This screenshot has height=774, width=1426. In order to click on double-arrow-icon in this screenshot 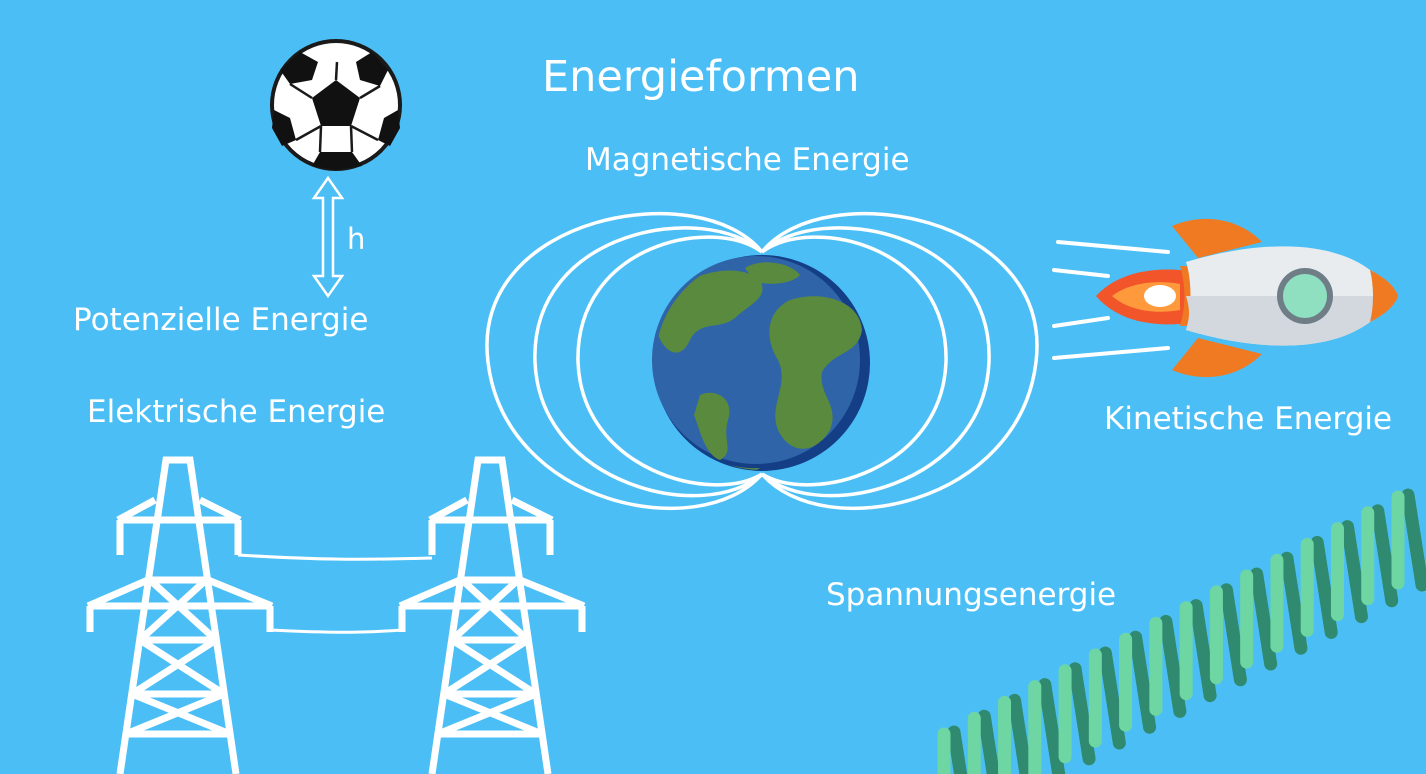, I will do `click(328, 237)`.